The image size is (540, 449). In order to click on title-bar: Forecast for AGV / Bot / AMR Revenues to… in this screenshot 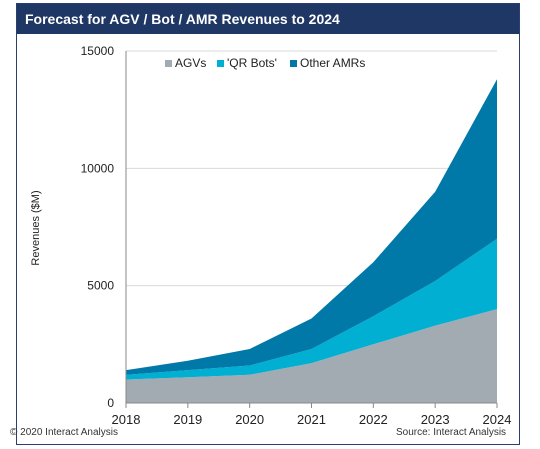, I will do `click(268, 19)`.